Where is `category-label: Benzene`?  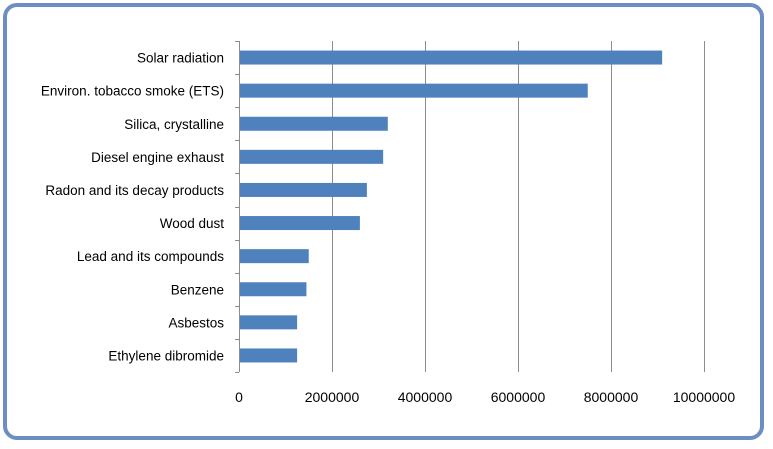 category-label: Benzene is located at coordinates (197, 289).